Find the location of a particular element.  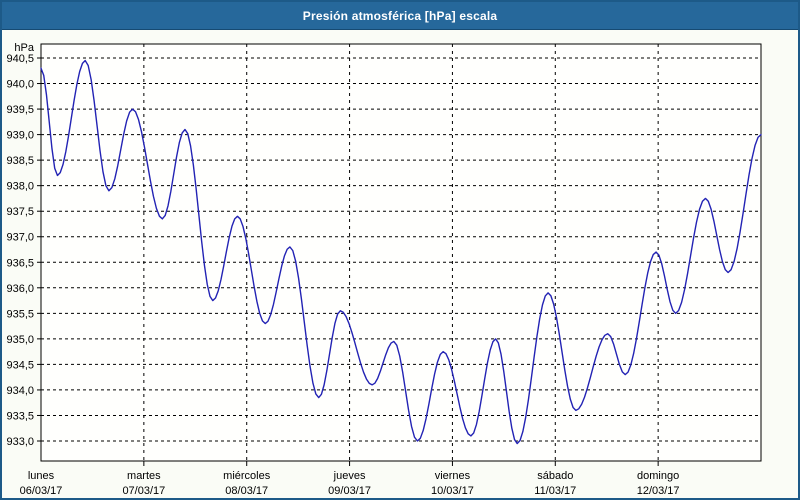

y-tick-label: 940,0 is located at coordinates (20, 85).